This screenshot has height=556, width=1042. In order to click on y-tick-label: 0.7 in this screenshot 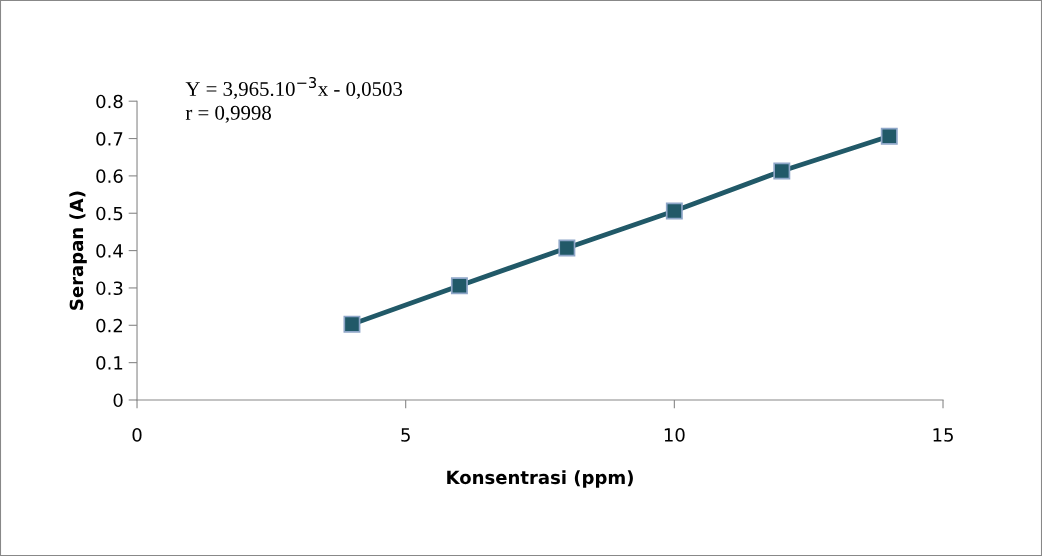, I will do `click(109, 139)`.